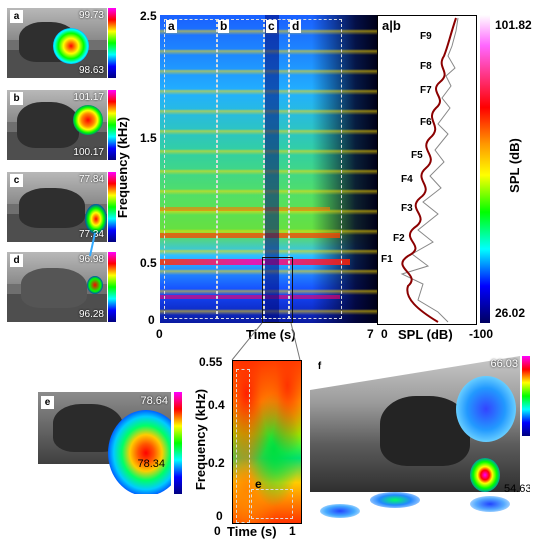 This screenshot has height=547, width=550. What do you see at coordinates (91, 314) in the screenshot?
I see `min-value: 96.28` at bounding box center [91, 314].